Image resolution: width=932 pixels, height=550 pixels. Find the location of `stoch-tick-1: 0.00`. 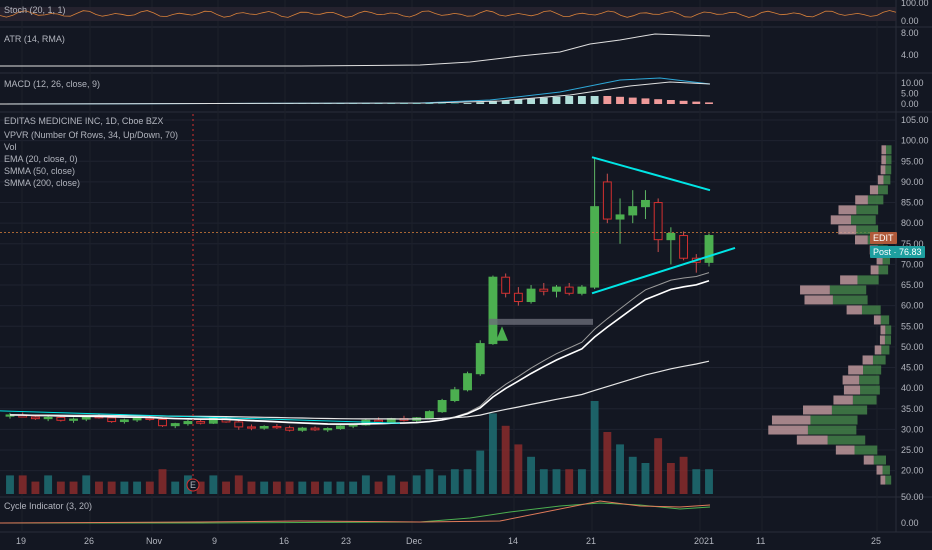

stoch-tick-1: 0.00 is located at coordinates (910, 21).